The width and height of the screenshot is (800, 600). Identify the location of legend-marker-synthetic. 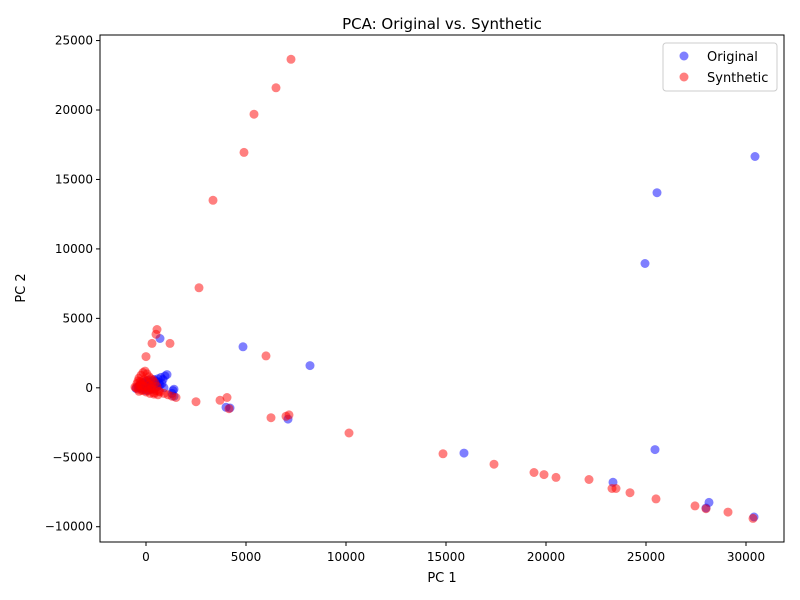
(684, 77).